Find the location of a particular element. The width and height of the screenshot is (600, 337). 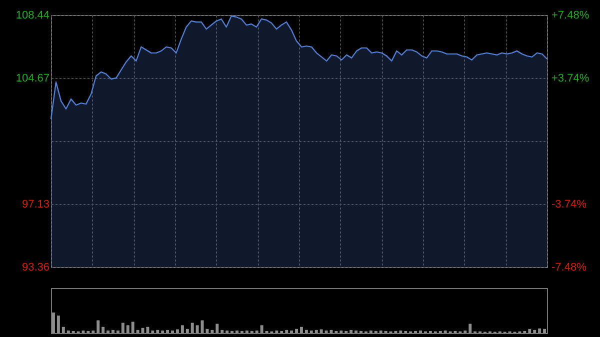

y-tick-label: 93.36 is located at coordinates (36, 268).